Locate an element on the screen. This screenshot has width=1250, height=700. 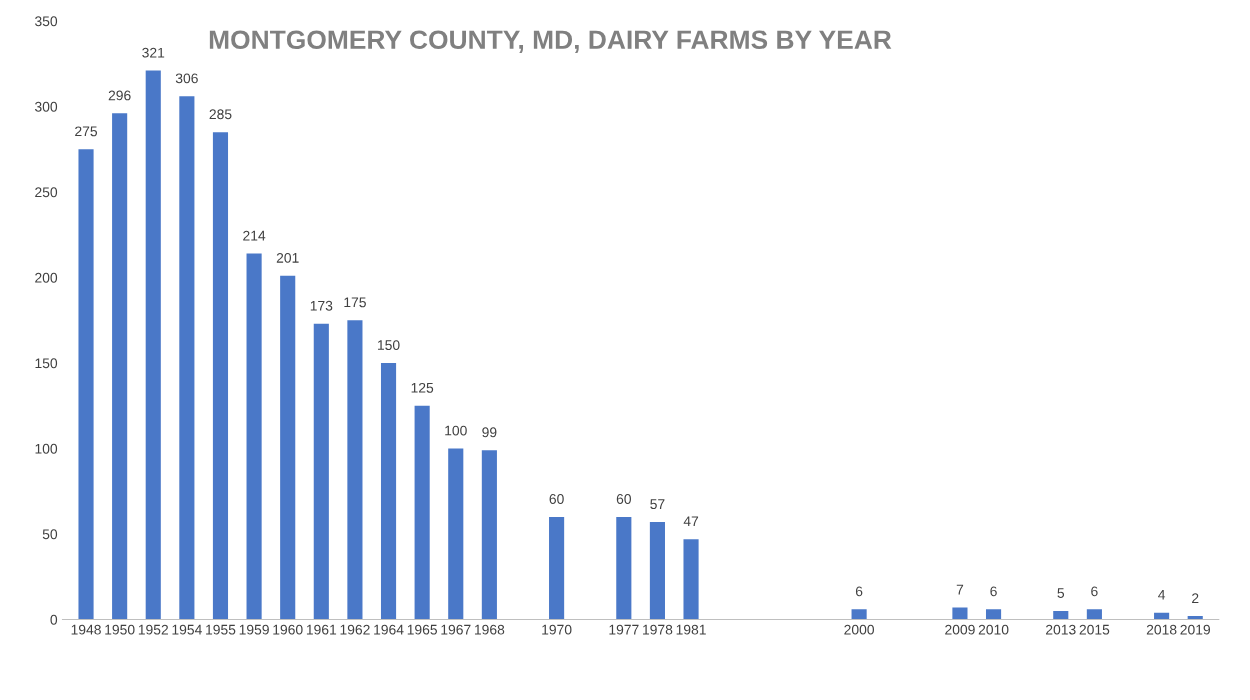
data-label: 2 is located at coordinates (1195, 598).